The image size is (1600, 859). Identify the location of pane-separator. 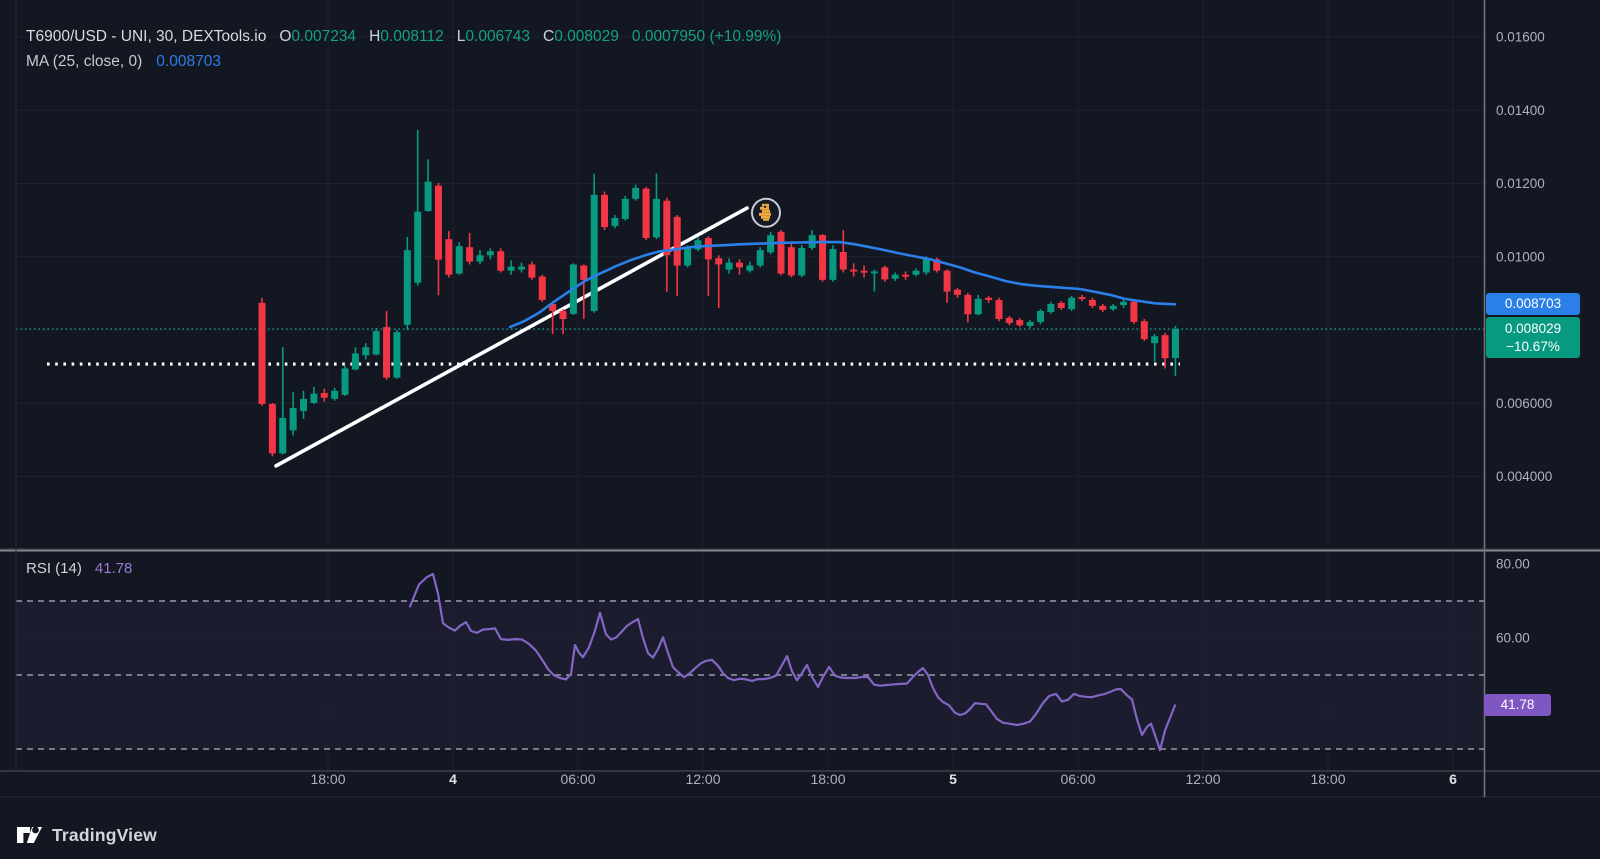
(800, 550).